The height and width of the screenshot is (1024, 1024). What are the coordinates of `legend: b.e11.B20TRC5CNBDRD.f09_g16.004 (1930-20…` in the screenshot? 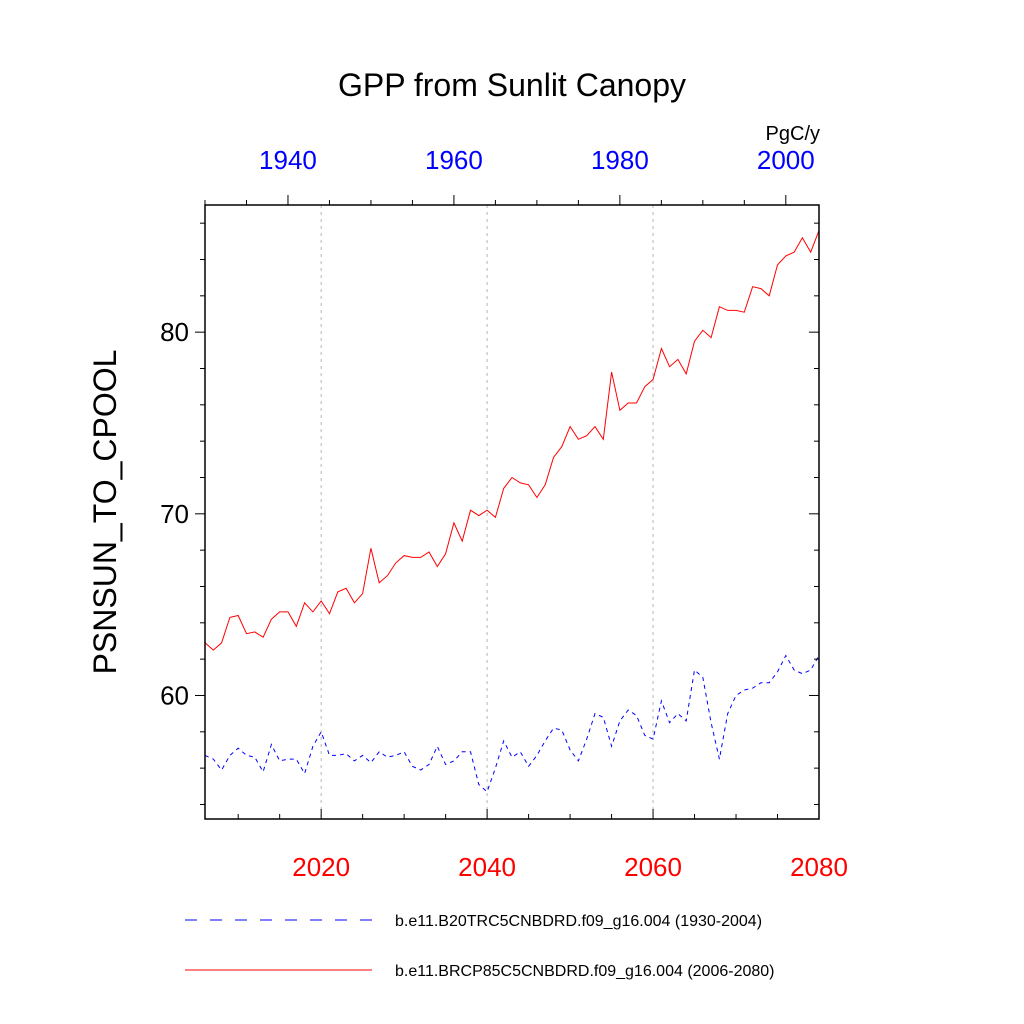 It's located at (479, 946).